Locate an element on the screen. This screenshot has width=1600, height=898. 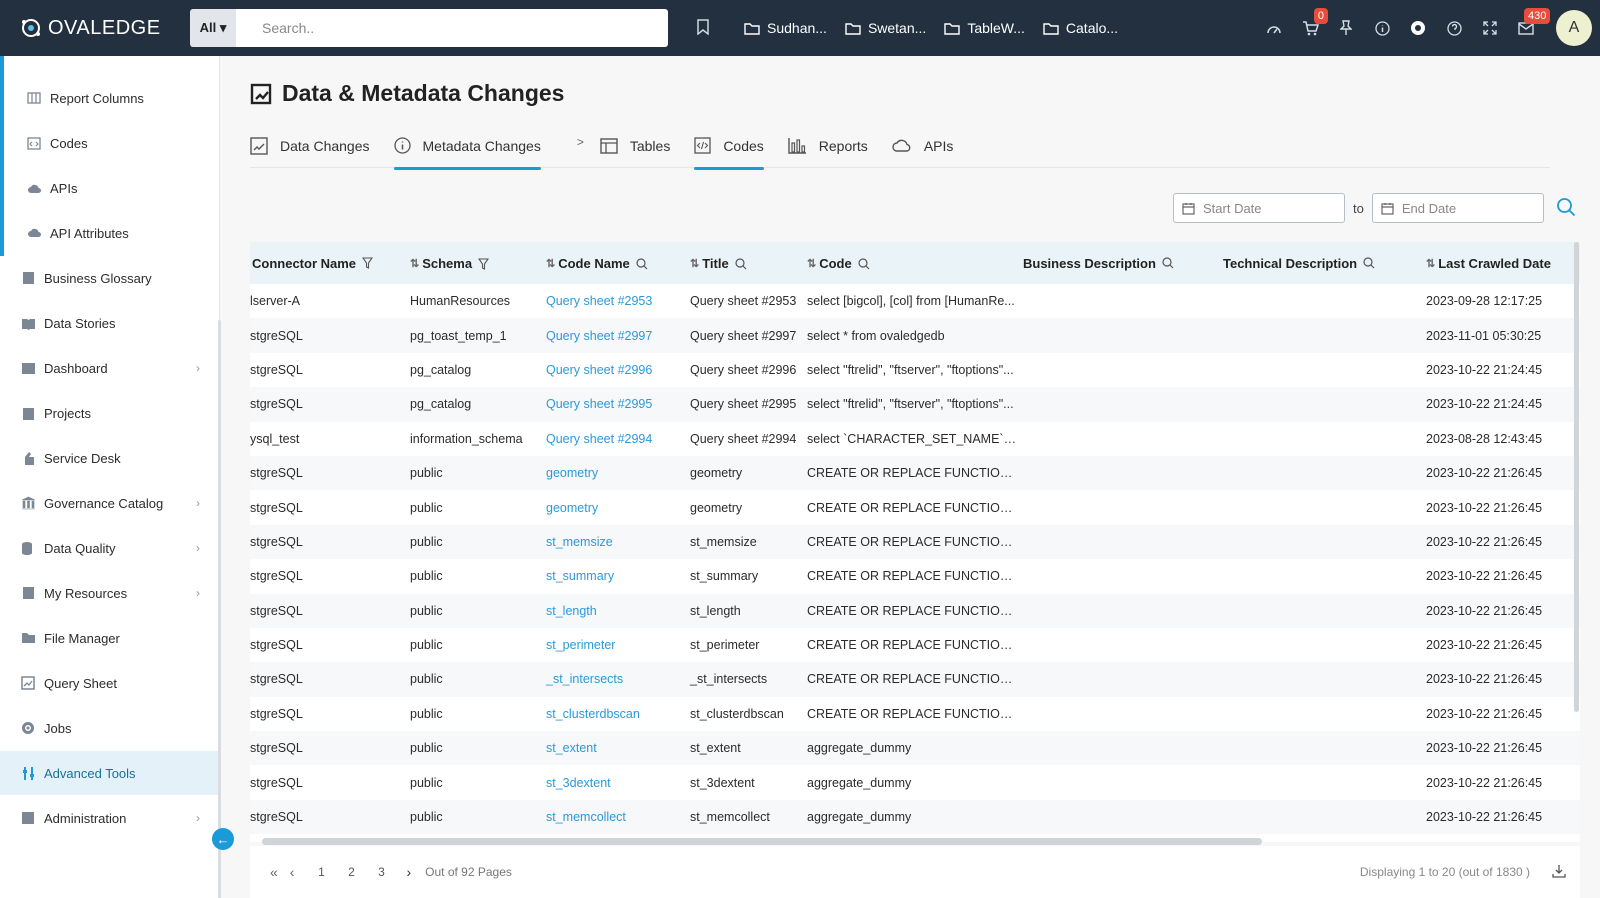
sidebar-item-business-glossary: Business Glossary is located at coordinates (110, 278).